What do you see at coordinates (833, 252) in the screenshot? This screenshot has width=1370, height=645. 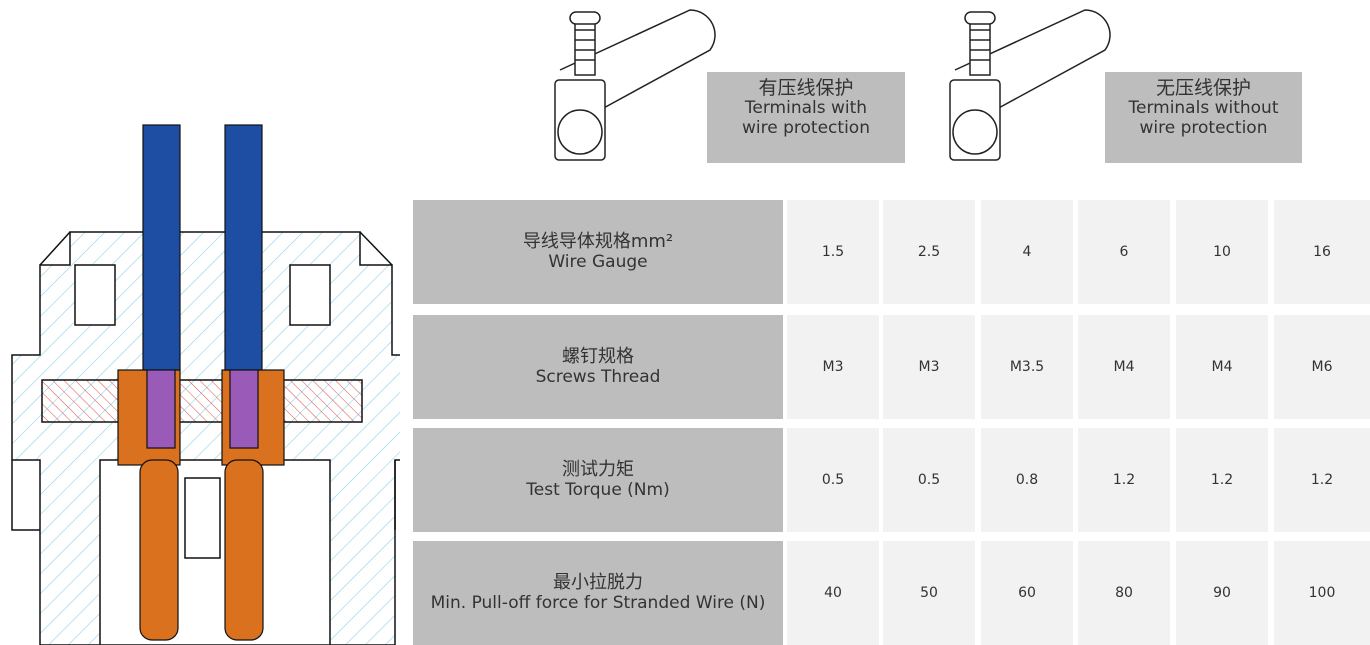 I see `table-cell: 1.5` at bounding box center [833, 252].